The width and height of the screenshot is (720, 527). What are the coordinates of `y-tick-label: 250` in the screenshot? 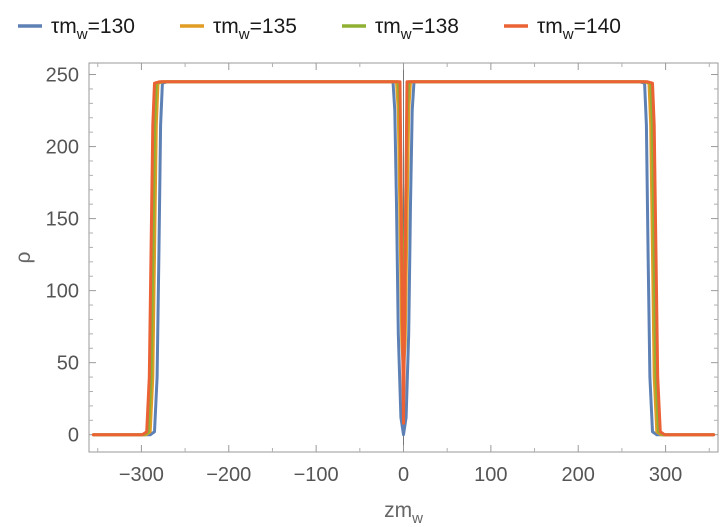 It's located at (62, 76).